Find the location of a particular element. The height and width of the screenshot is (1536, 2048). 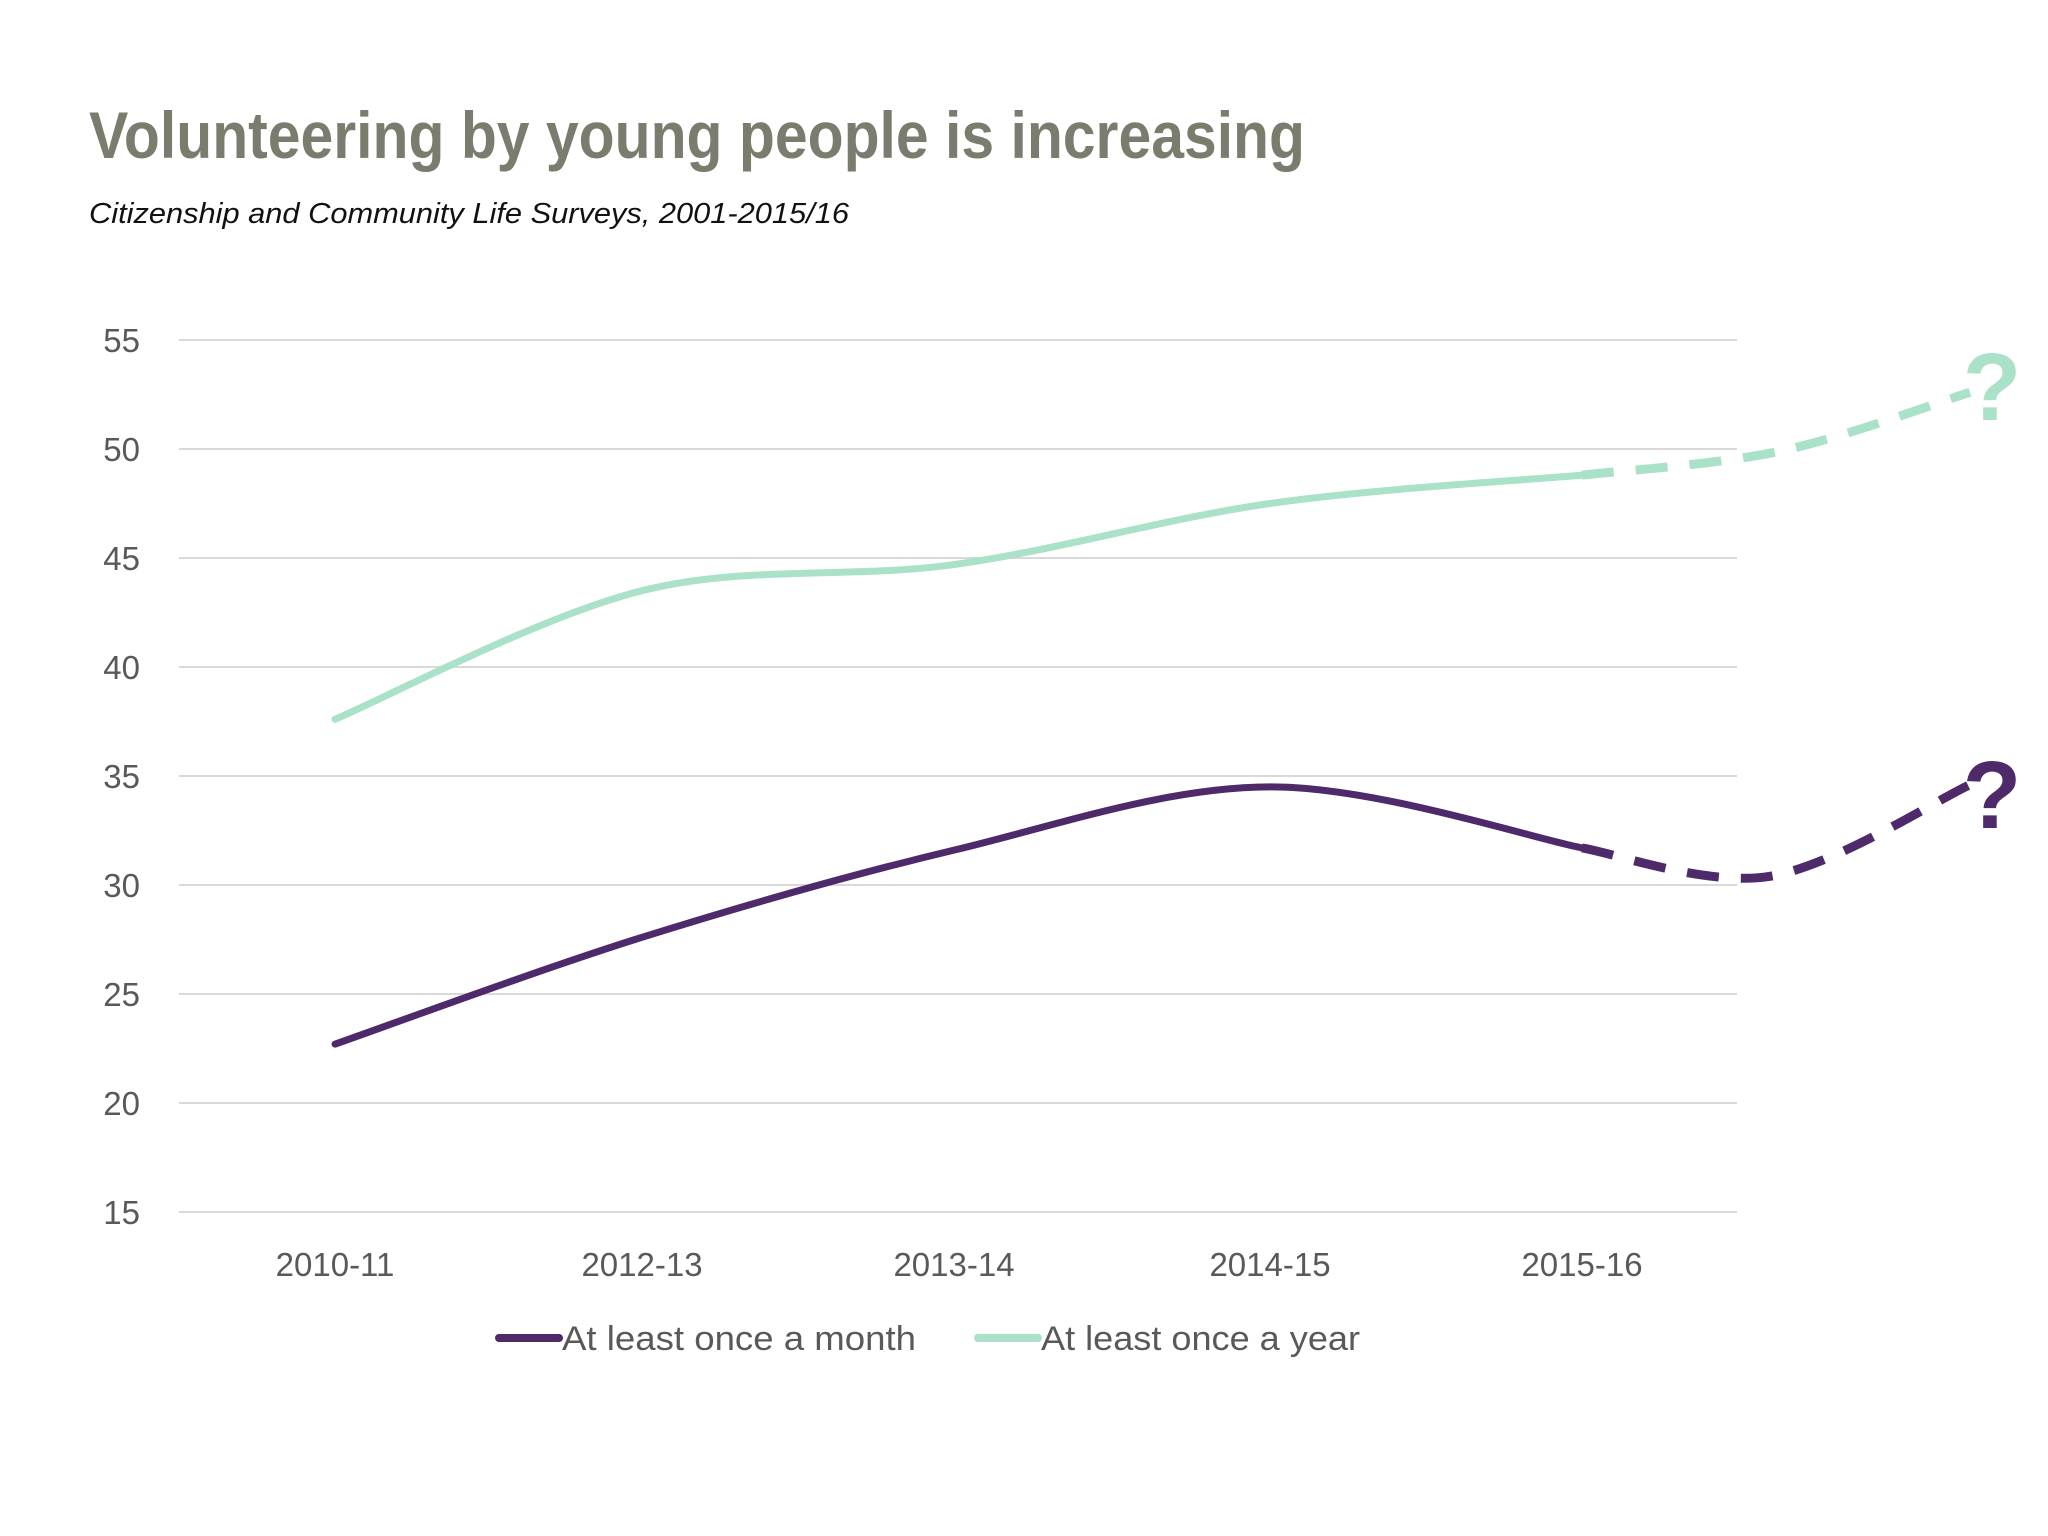

legend-item: At least once a year is located at coordinates (1167, 1339).